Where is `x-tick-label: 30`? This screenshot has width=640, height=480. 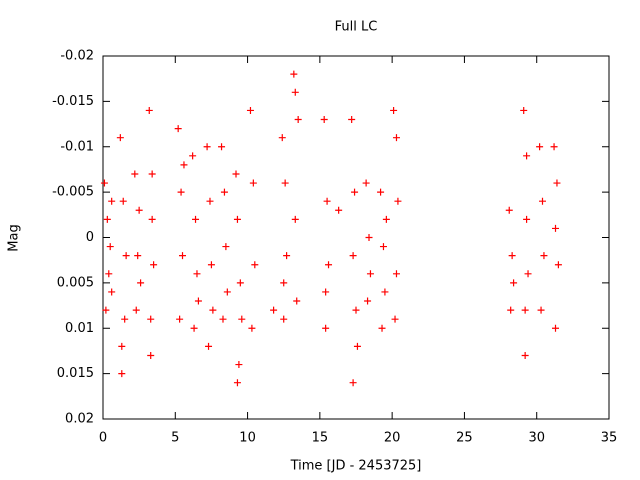 x-tick-label: 30 is located at coordinates (536, 438).